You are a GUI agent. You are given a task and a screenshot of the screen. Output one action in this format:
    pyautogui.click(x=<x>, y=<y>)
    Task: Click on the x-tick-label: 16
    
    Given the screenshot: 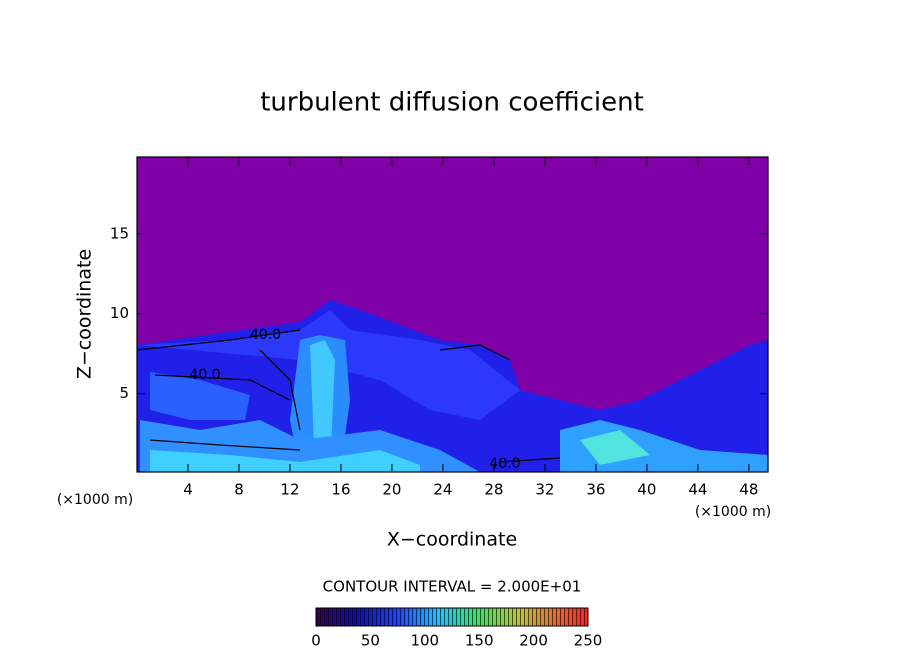 What is the action you would take?
    pyautogui.click(x=340, y=490)
    